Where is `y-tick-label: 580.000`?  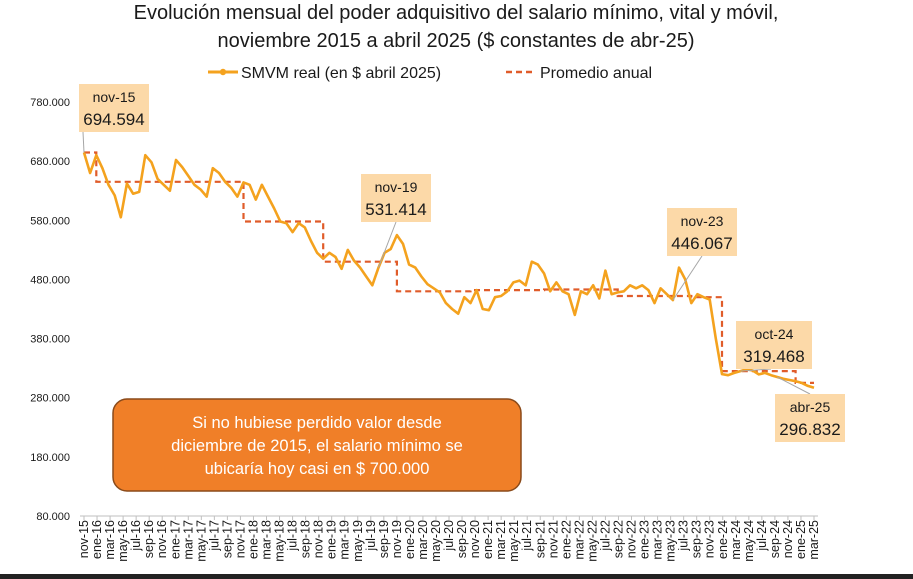
y-tick-label: 580.000 is located at coordinates (50, 221).